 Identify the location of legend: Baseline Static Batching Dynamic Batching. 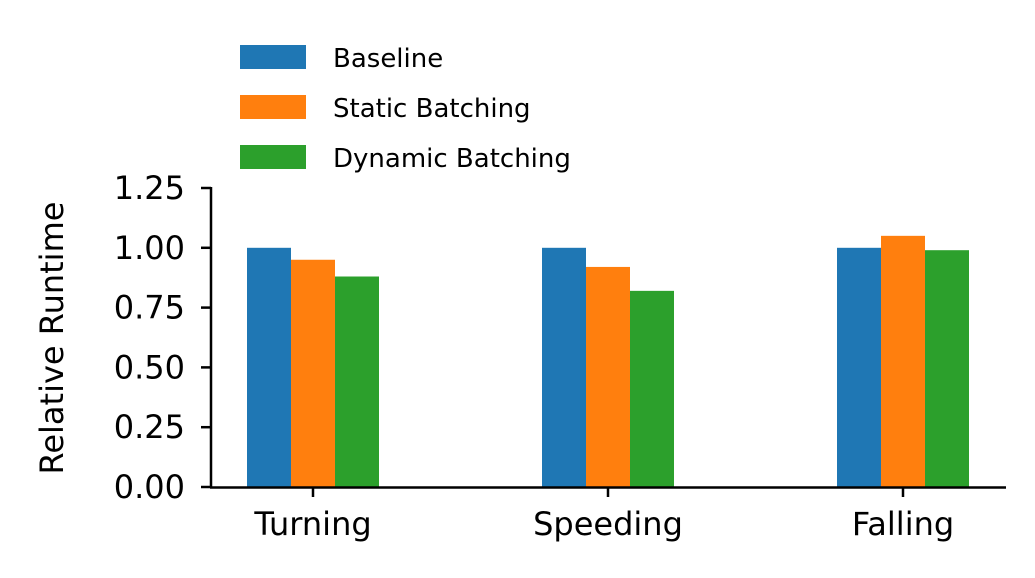
(405, 109).